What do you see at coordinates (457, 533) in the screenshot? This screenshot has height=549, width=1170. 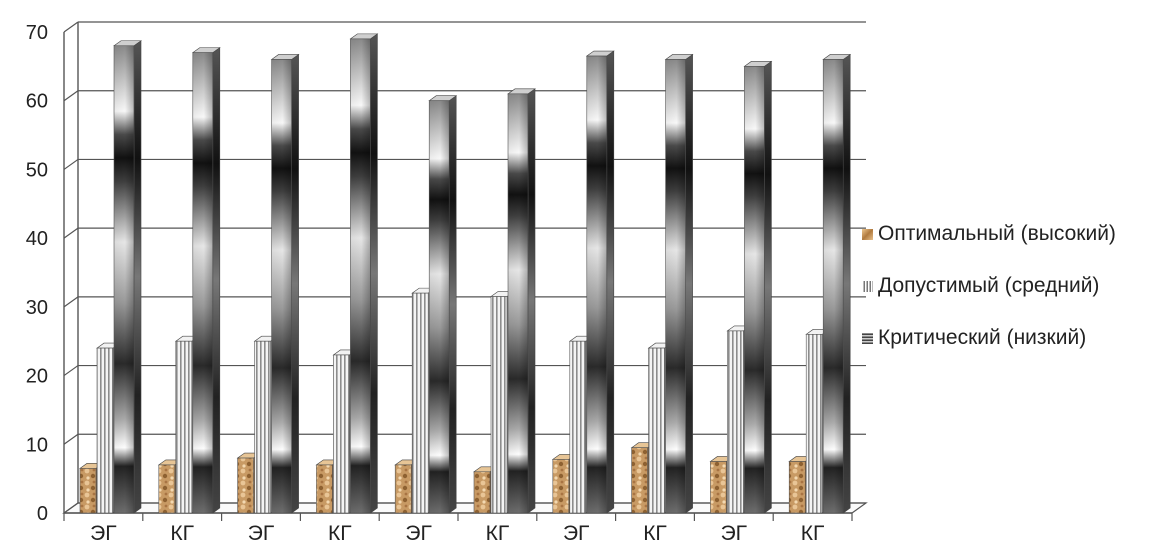 I see `x-category-labels: ЭГ КГ ЭГ КГ ЭГ КГ ЭГ КГ ЭГ КГ` at bounding box center [457, 533].